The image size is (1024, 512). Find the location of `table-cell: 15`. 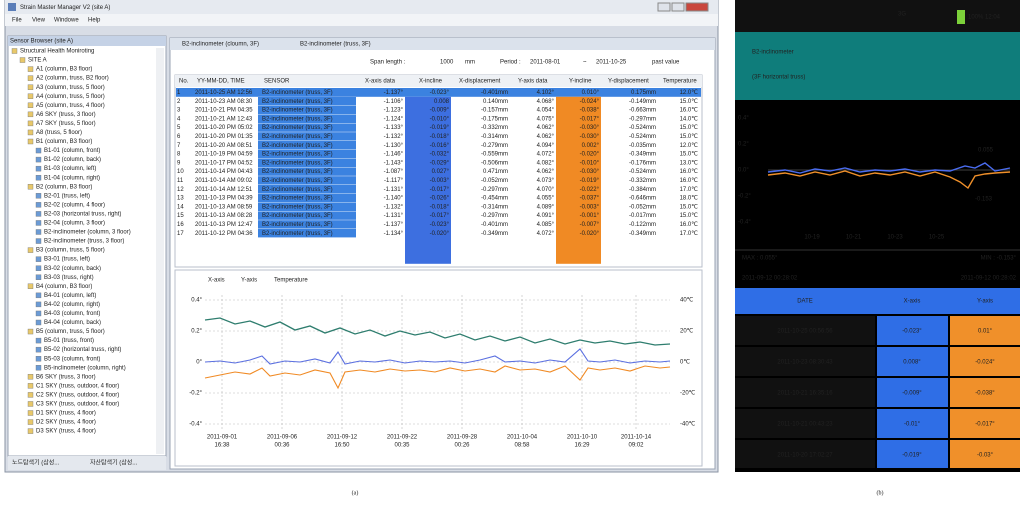

table-cell: 15 is located at coordinates (180, 216).